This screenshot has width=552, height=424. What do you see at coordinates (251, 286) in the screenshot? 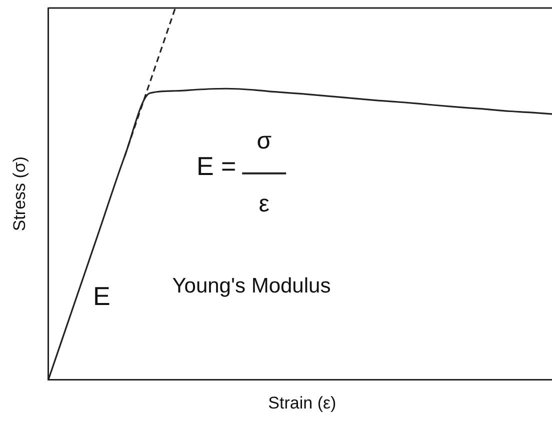
I see `annotation: Young's Modulus` at bounding box center [251, 286].